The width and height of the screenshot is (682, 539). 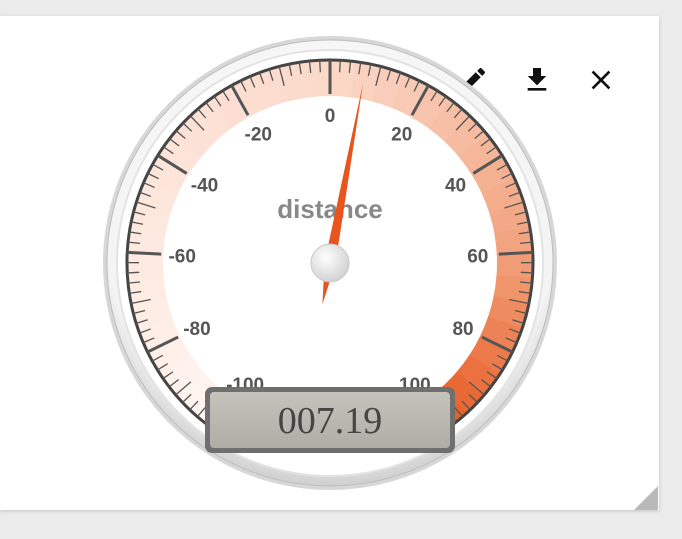 I want to click on gauge-title: distance, so click(x=330, y=209).